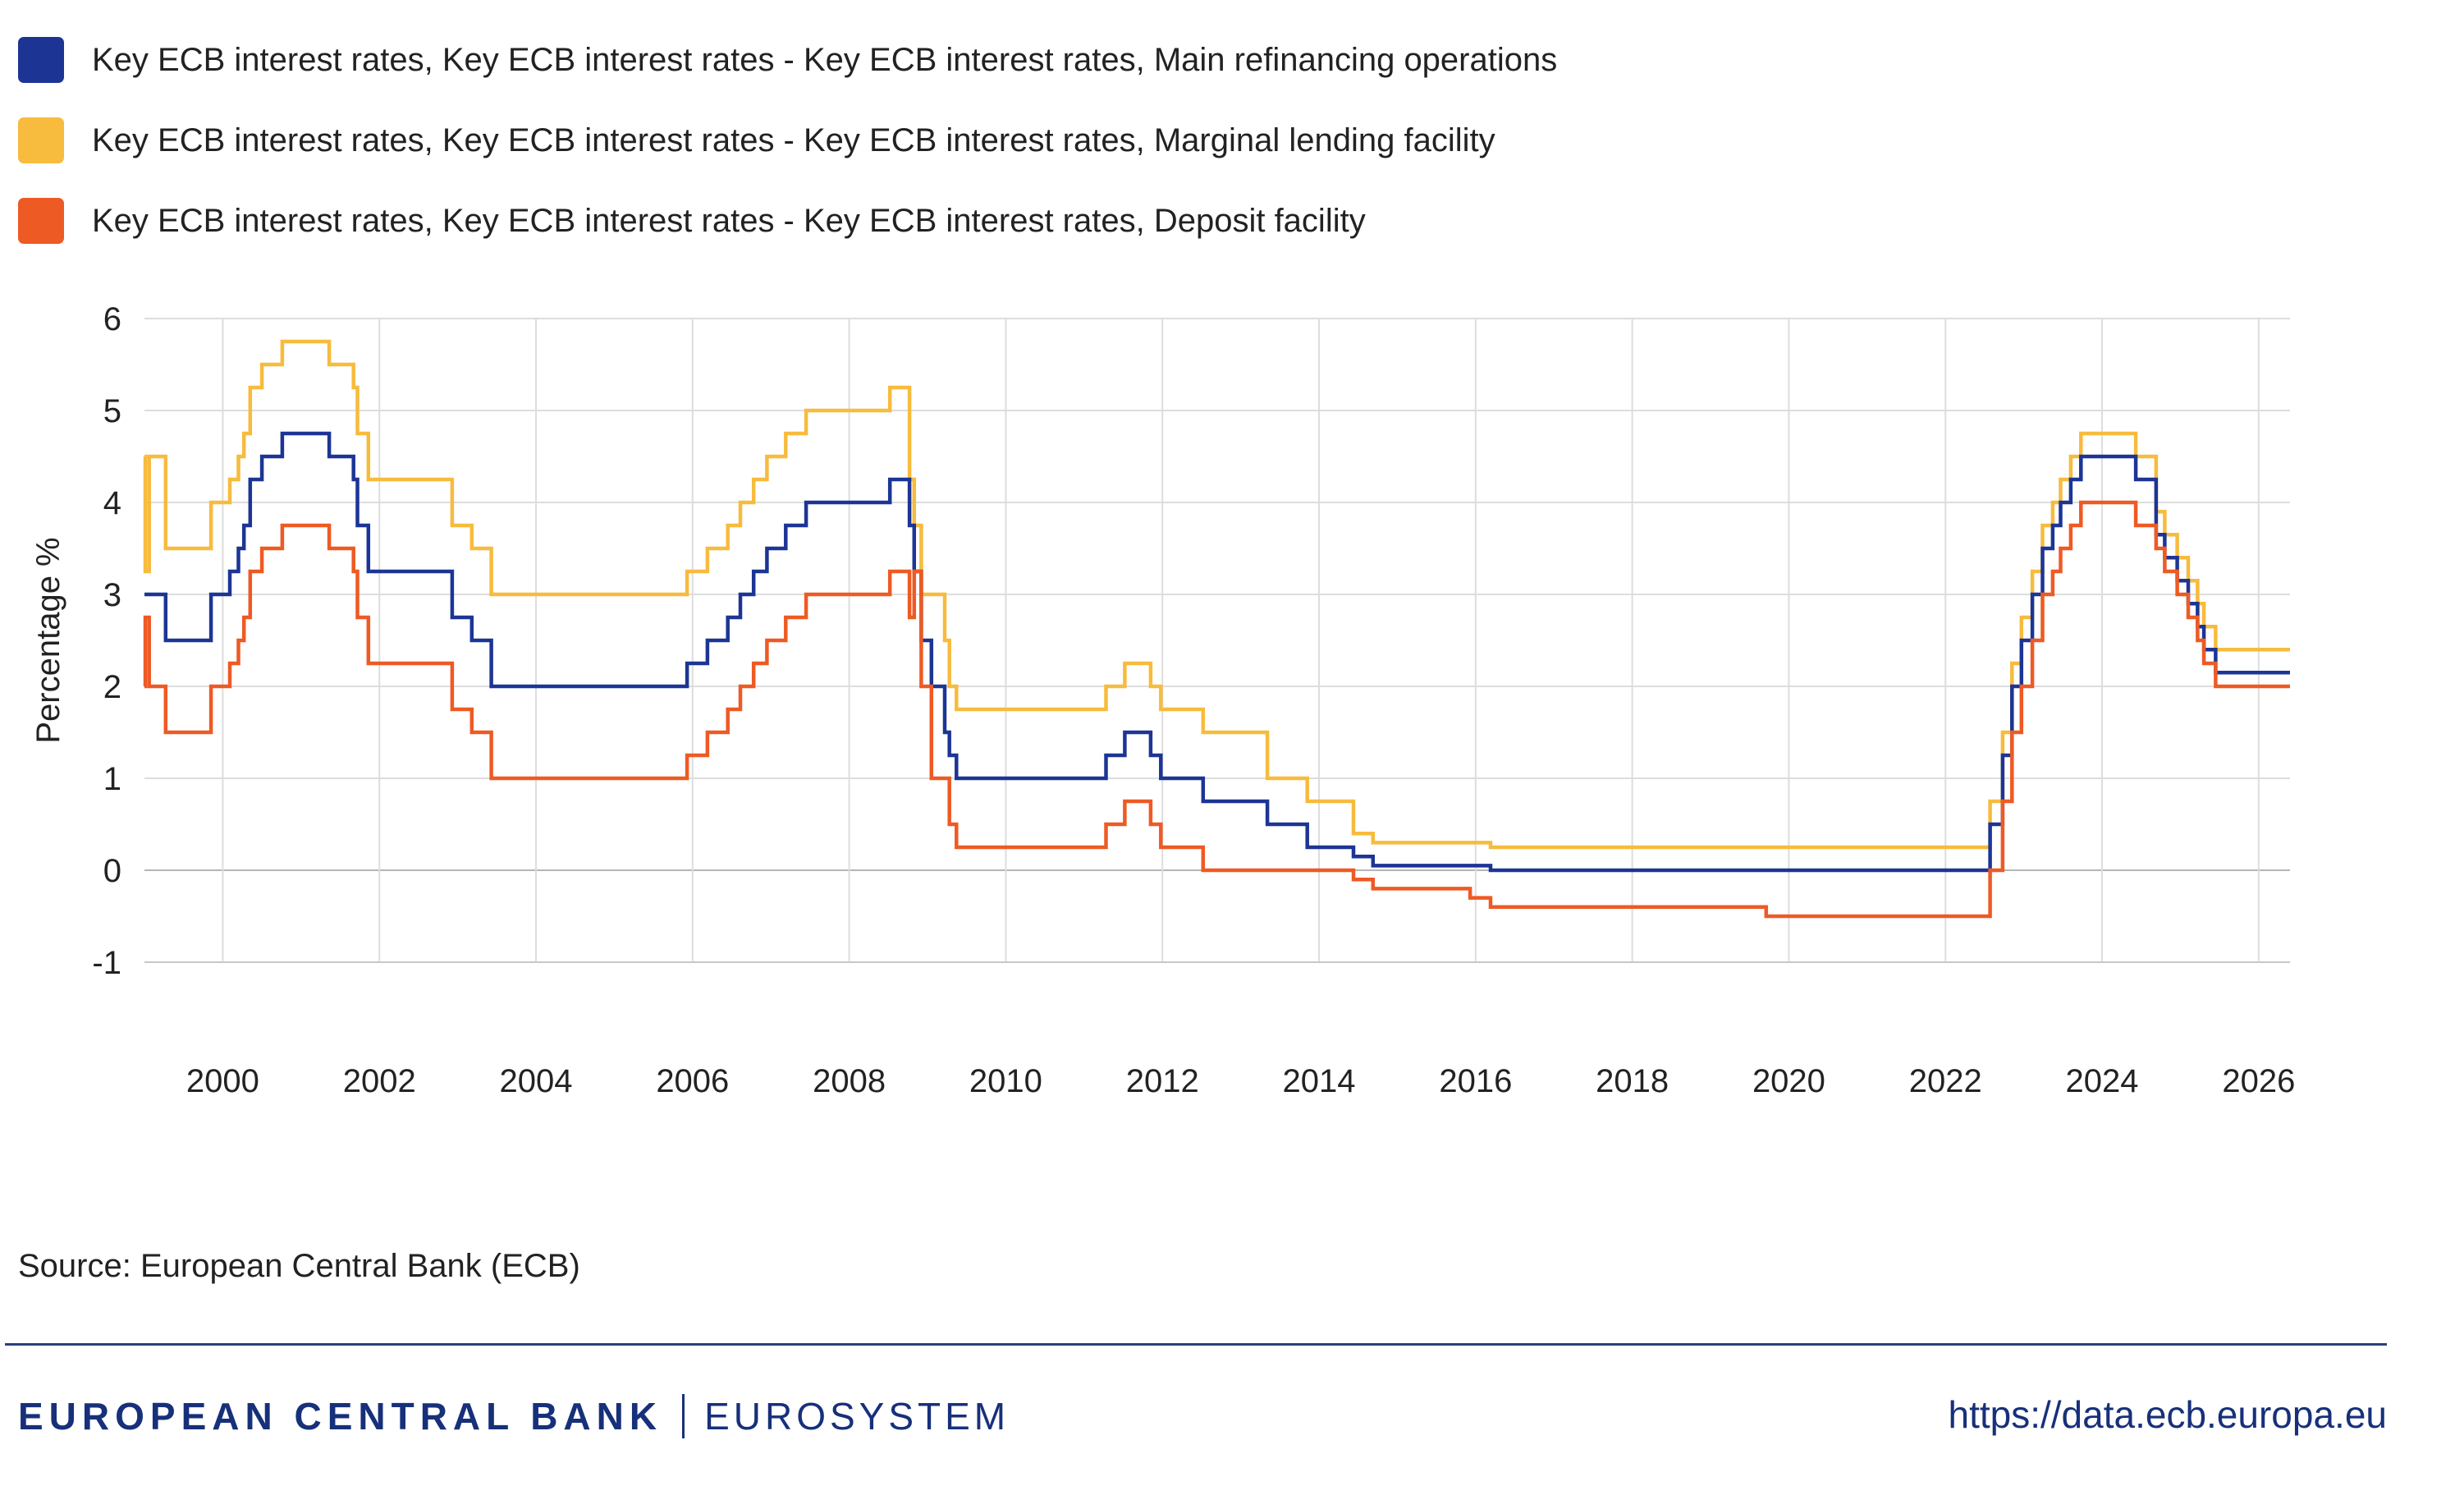 The image size is (2464, 1486). I want to click on ecb-logo: EUROPEAN CENTRAL BANK EUROSYSTEM, so click(514, 1416).